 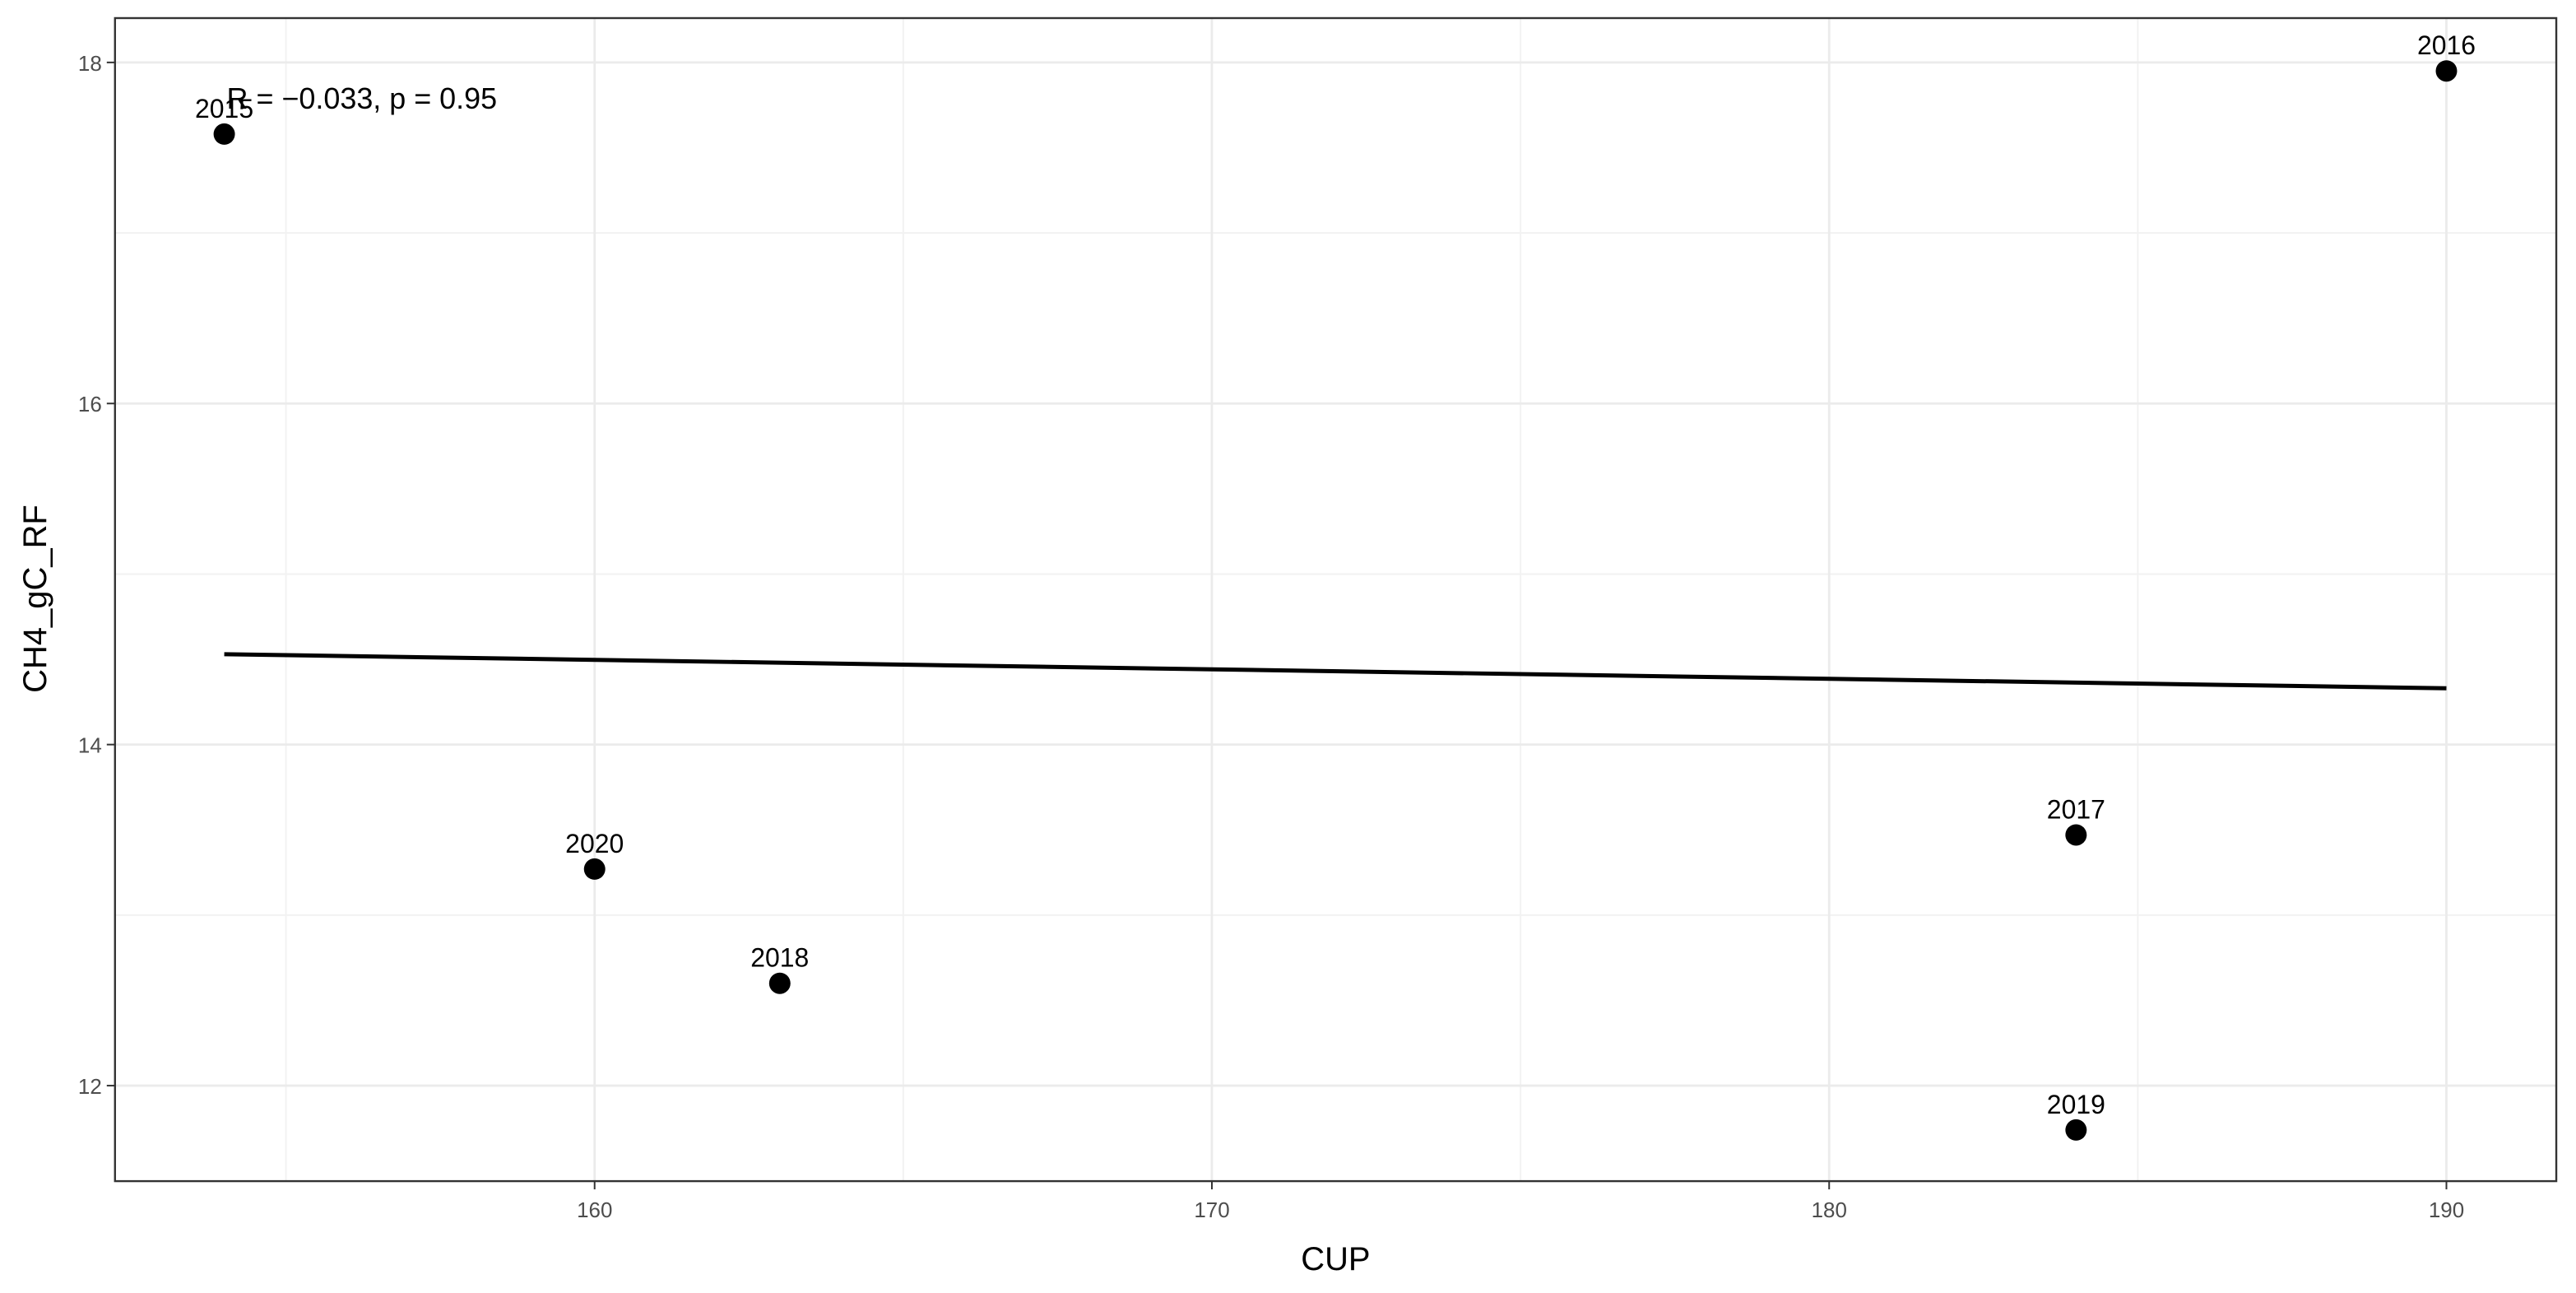 I want to click on y-tick-label: 12, so click(x=90, y=1086).